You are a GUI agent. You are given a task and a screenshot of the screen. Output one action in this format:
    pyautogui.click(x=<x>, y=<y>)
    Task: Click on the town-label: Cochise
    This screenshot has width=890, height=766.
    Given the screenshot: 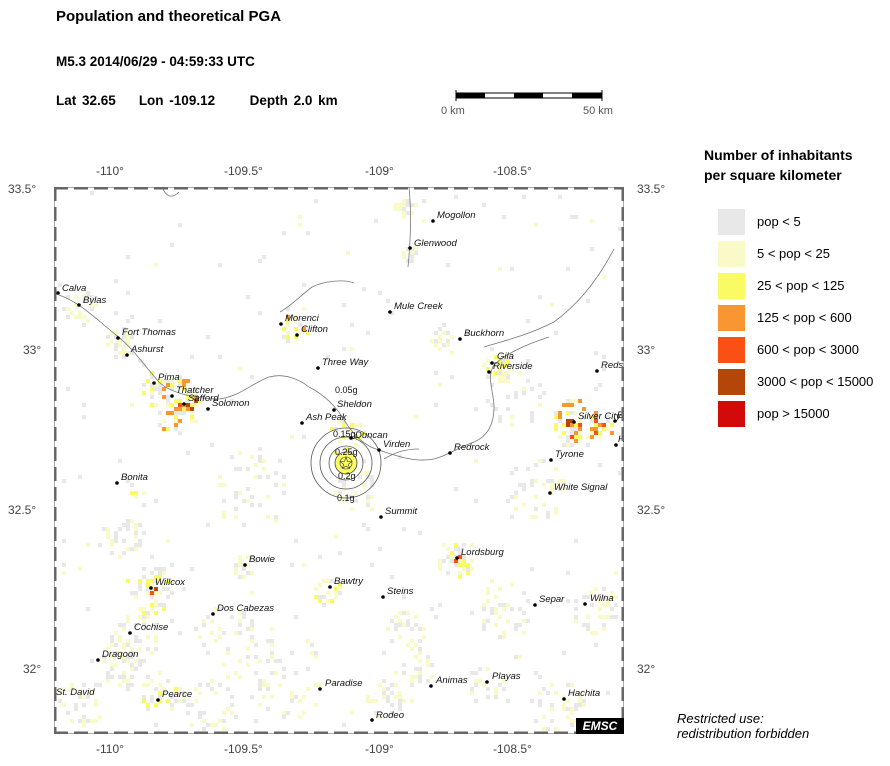 What is the action you would take?
    pyautogui.click(x=151, y=627)
    